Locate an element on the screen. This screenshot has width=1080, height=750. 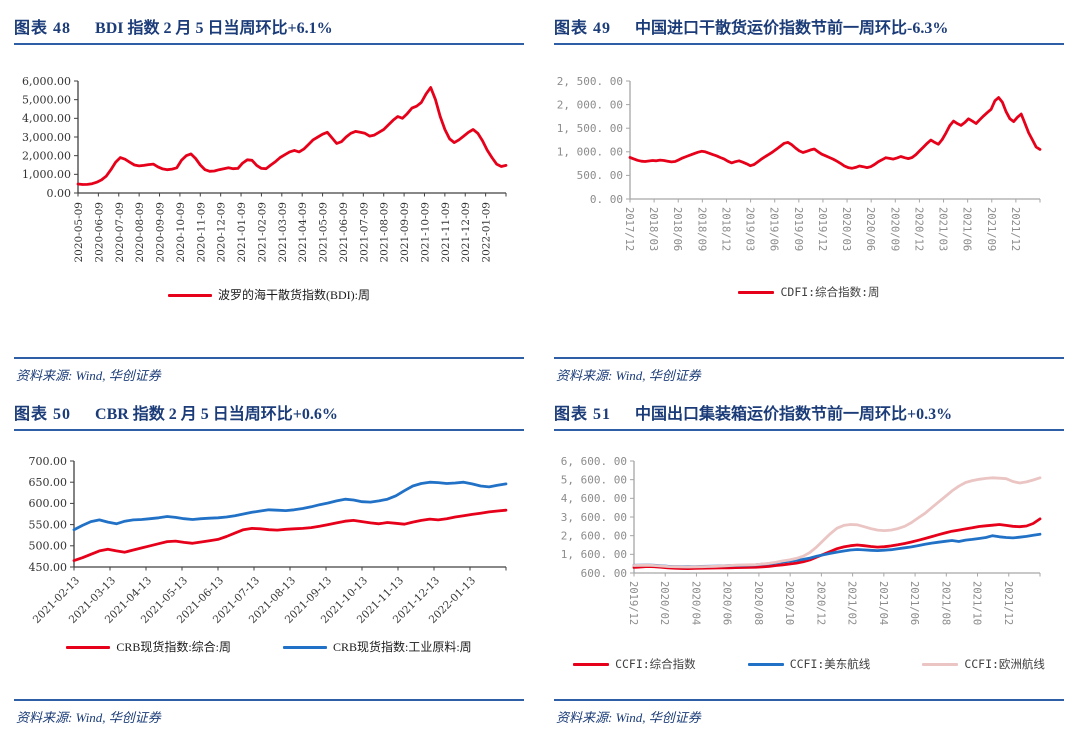
x-tick-label: 2020-05-09 is located at coordinates (79, 232).